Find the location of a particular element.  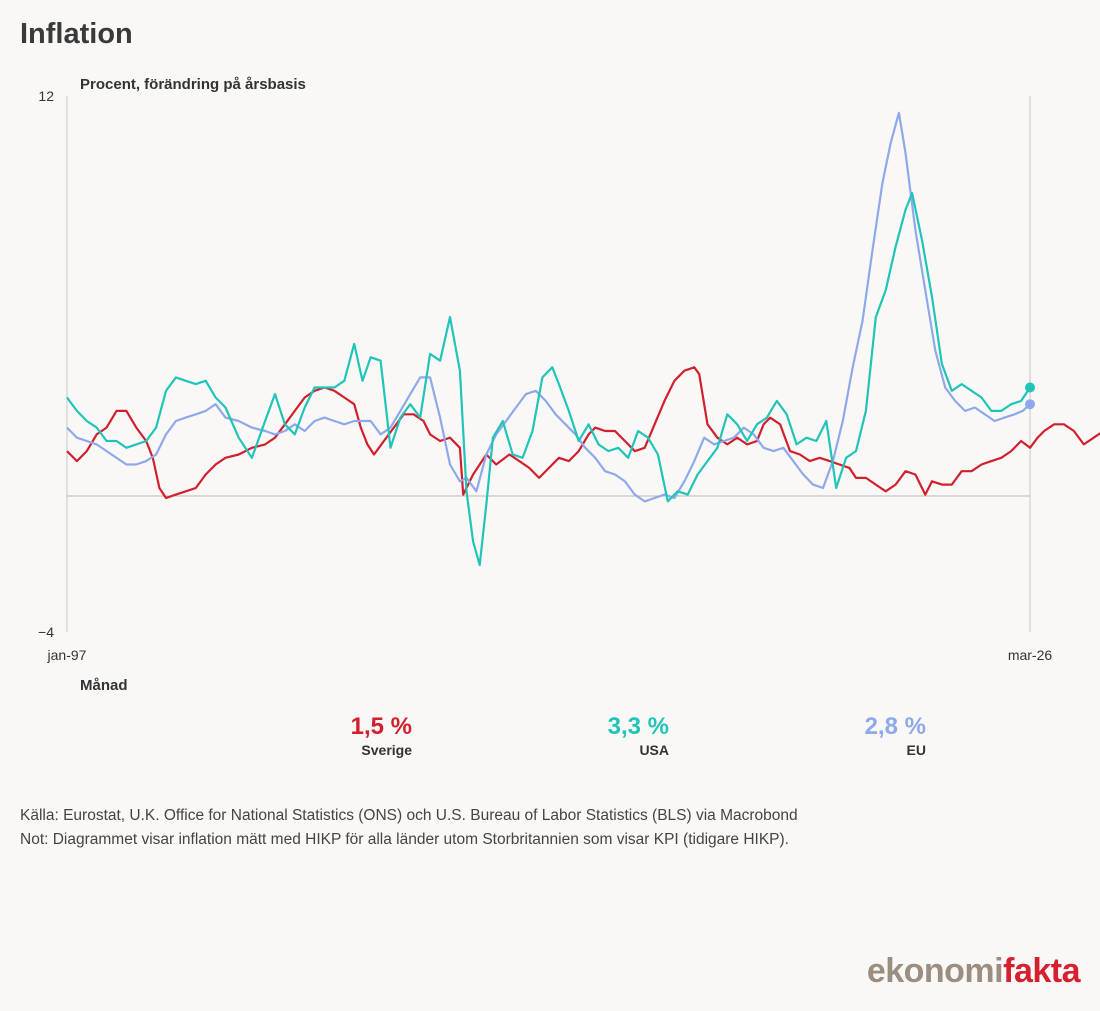

series-end-marker-eu is located at coordinates (1030, 404).